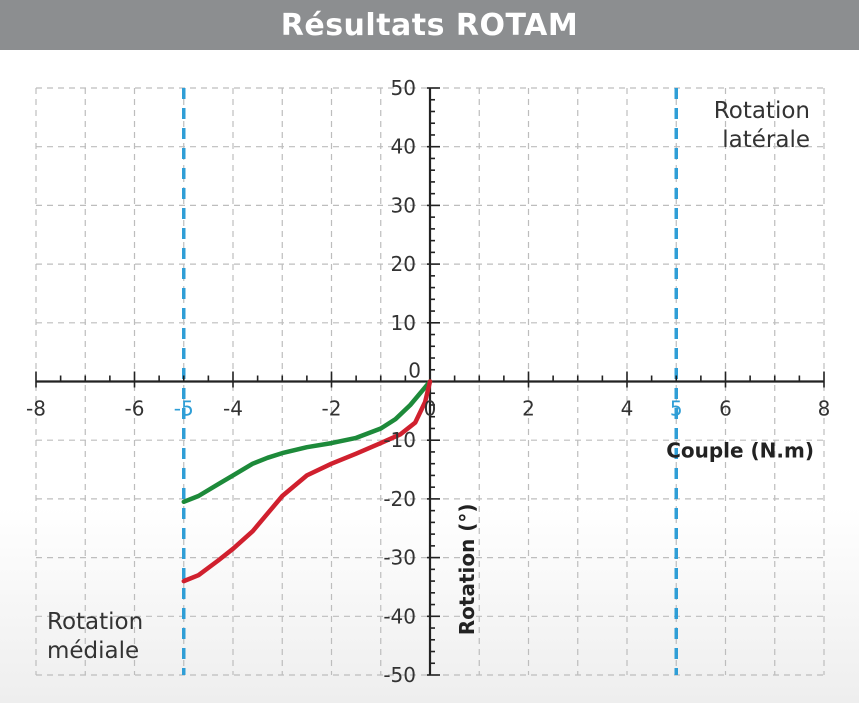 The height and width of the screenshot is (703, 859). I want to click on chart-header: Résultats ROTAM, so click(429, 25).